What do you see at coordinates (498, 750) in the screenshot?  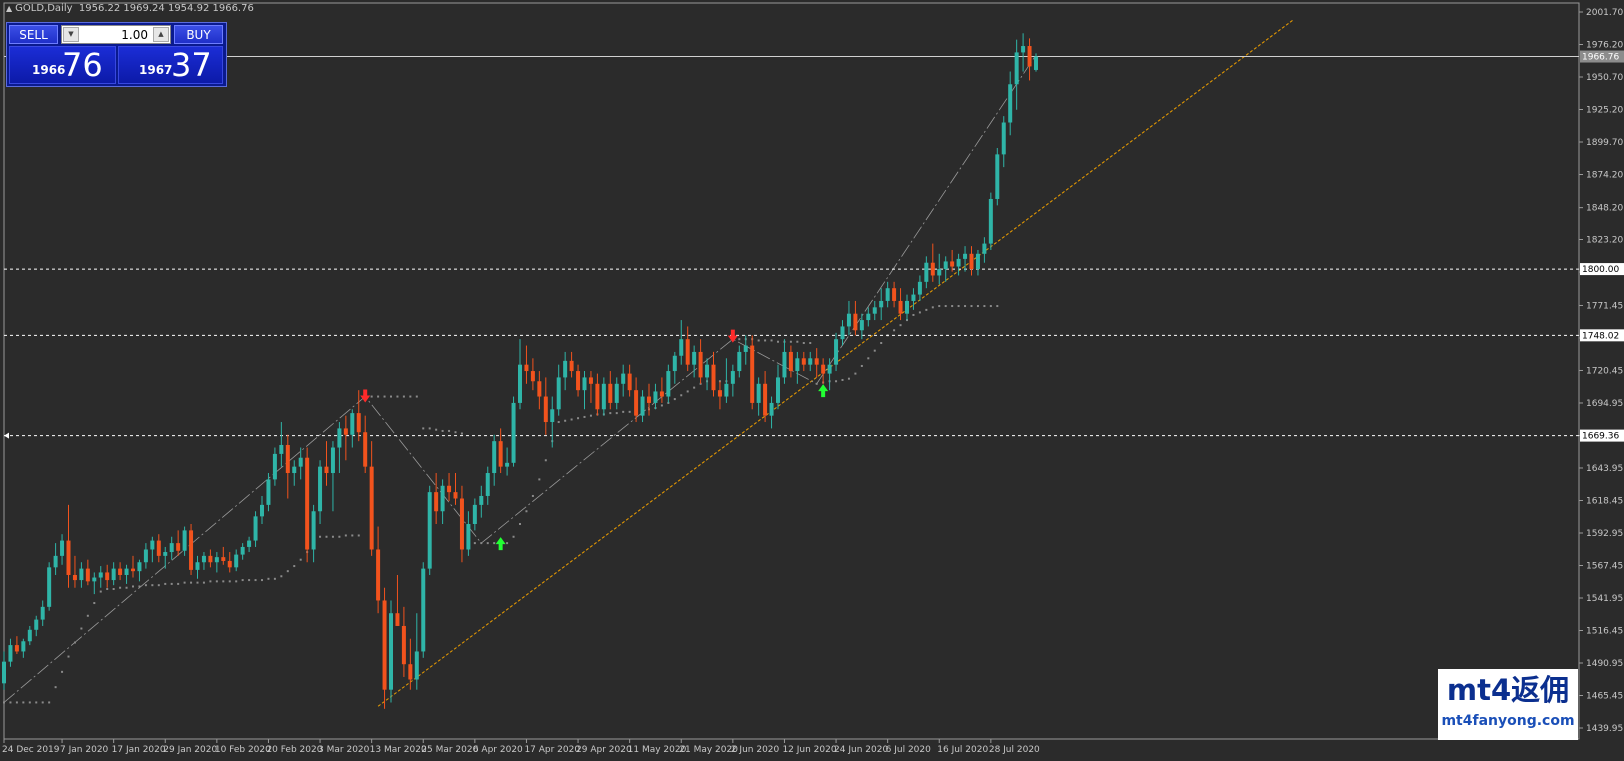 I see `x-tick-label: 6 Apr 2020` at bounding box center [498, 750].